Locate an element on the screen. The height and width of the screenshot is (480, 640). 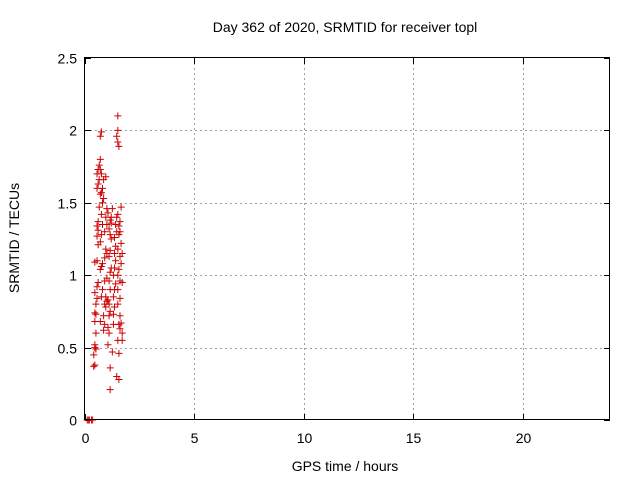
y-axis-label: SRMTID / TECUs is located at coordinates (14, 238).